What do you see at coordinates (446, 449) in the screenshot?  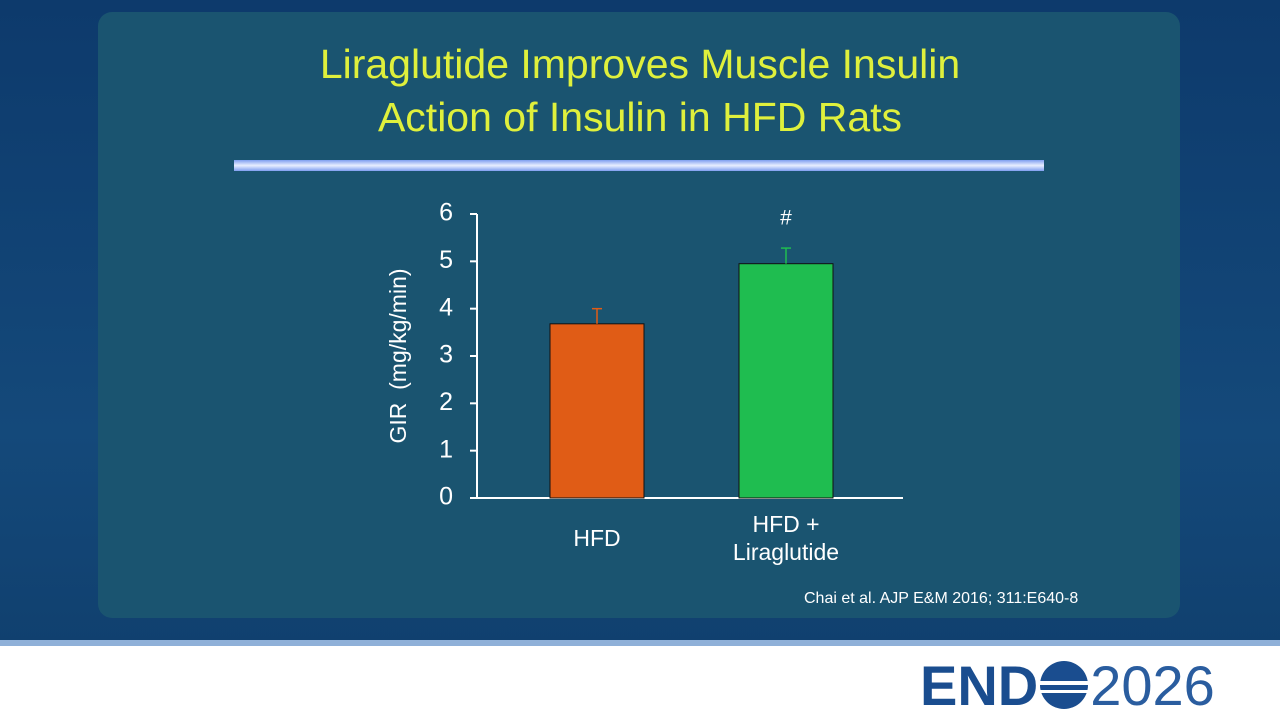 I see `y-tick-label: 1` at bounding box center [446, 449].